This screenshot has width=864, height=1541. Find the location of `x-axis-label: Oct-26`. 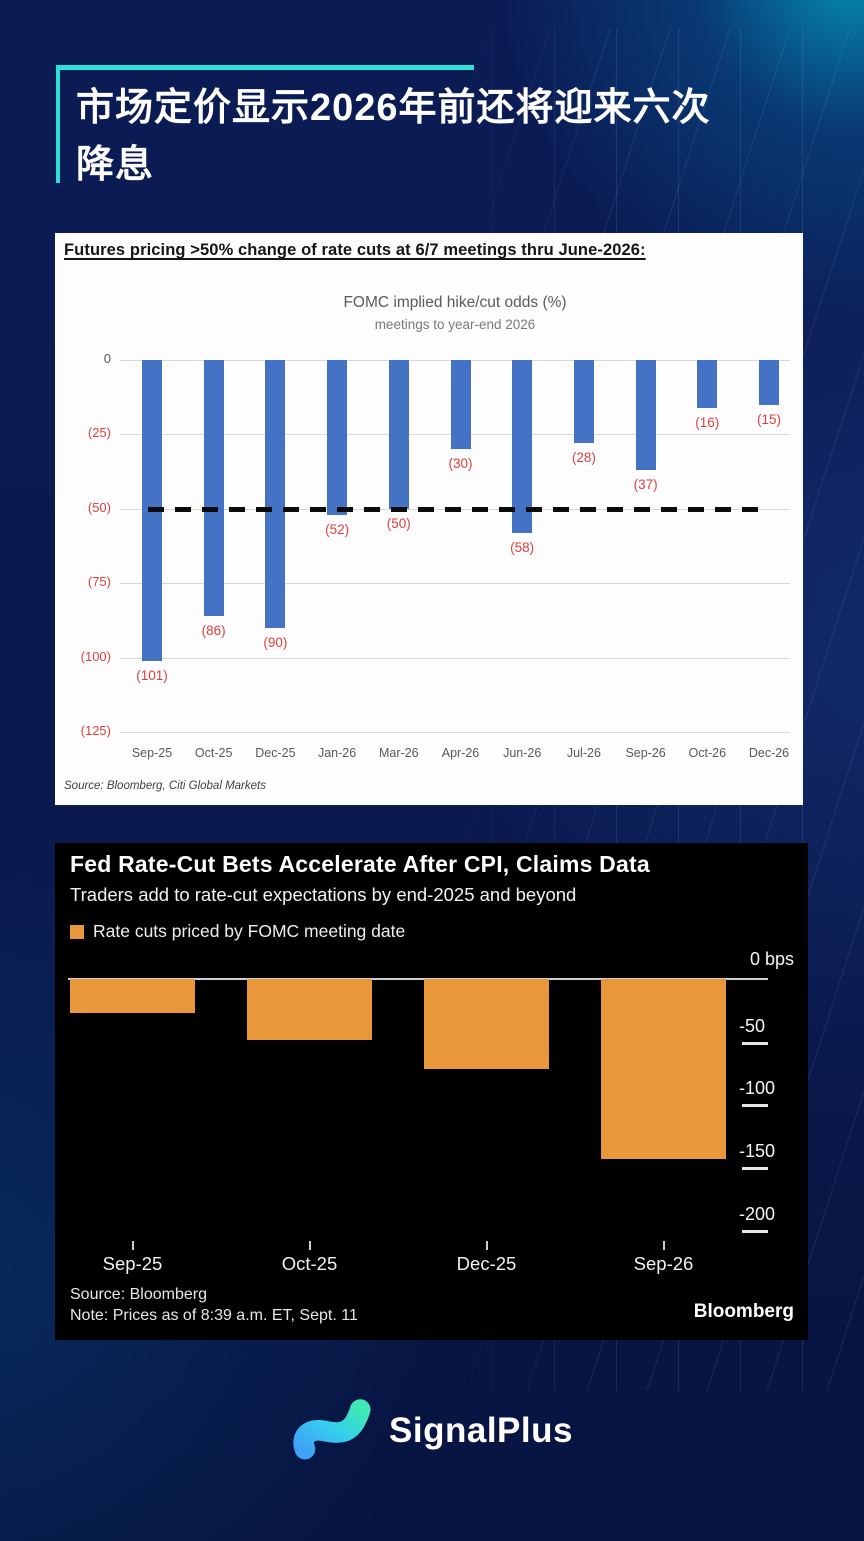

x-axis-label: Oct-26 is located at coordinates (707, 753).